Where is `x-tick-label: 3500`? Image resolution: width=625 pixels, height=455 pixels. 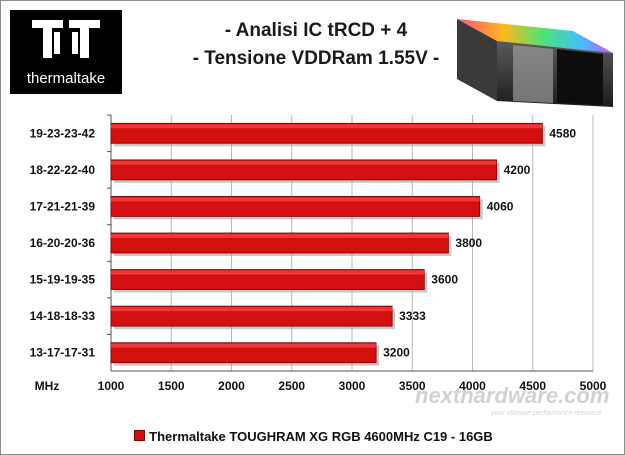
x-tick-label: 3500 is located at coordinates (412, 386).